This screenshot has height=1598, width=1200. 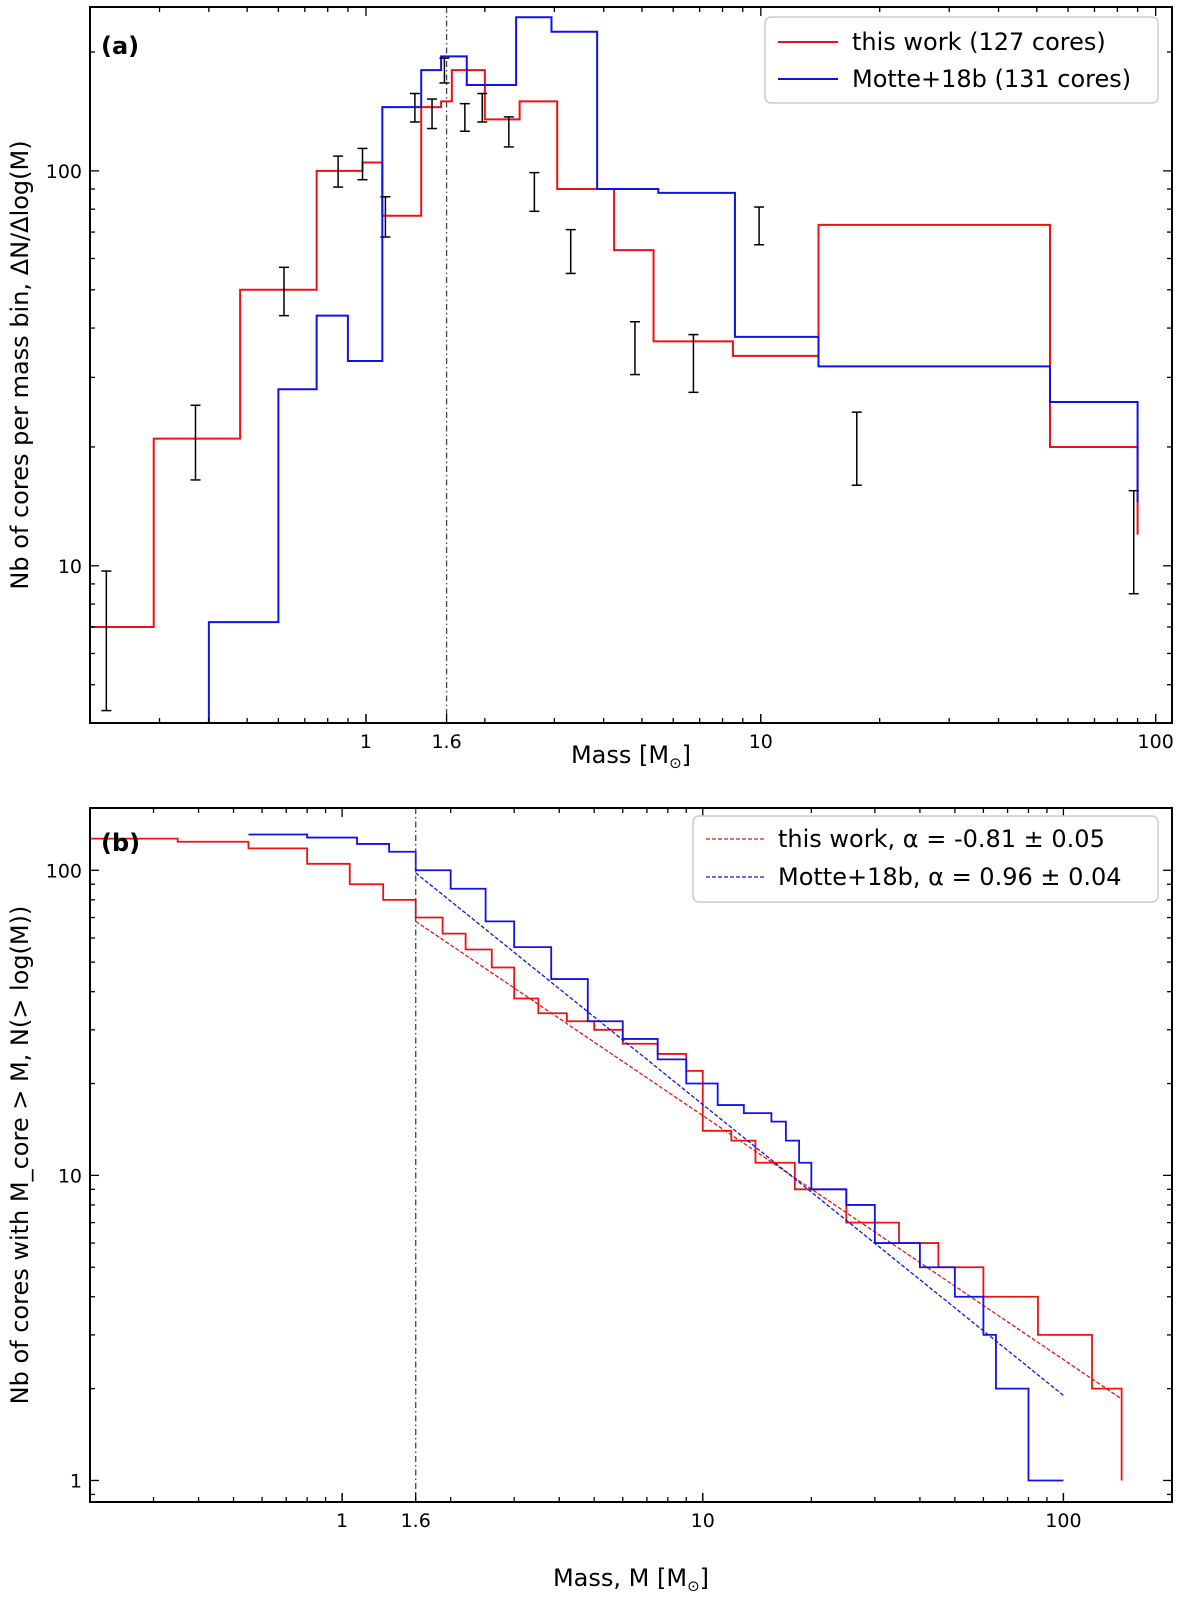 I want to click on y-tick-label-b: 1, so click(x=76, y=1481).